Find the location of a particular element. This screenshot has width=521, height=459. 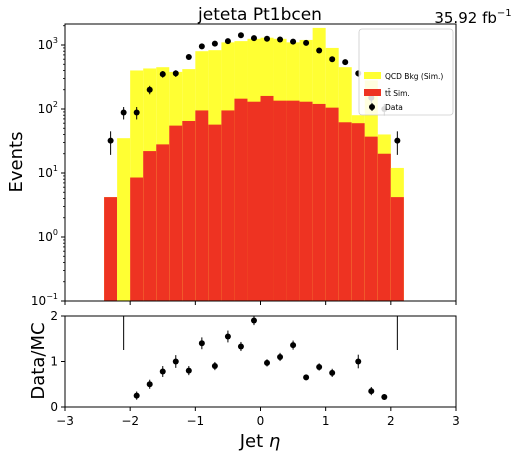

y-tick-label: 10⁻¹ is located at coordinates (44, 300).